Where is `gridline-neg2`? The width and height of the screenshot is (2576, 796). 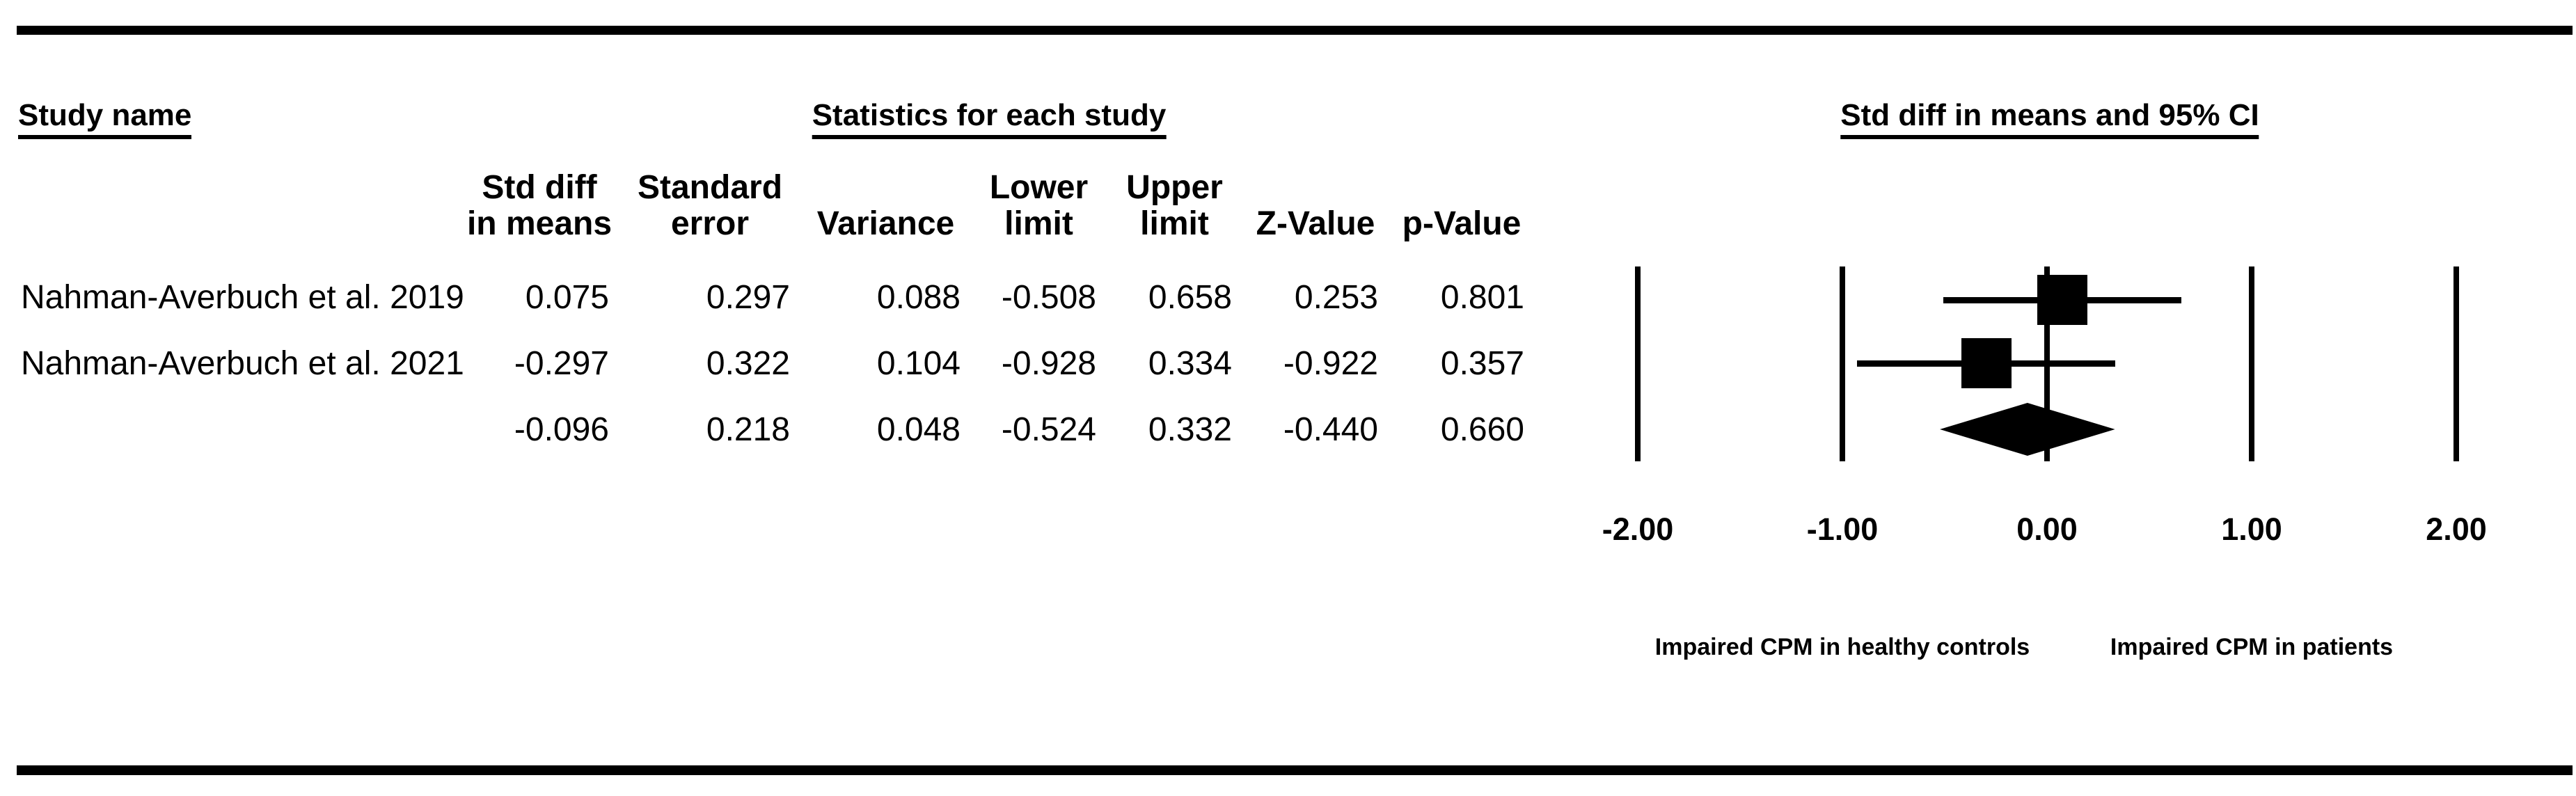
gridline-neg2 is located at coordinates (1638, 364).